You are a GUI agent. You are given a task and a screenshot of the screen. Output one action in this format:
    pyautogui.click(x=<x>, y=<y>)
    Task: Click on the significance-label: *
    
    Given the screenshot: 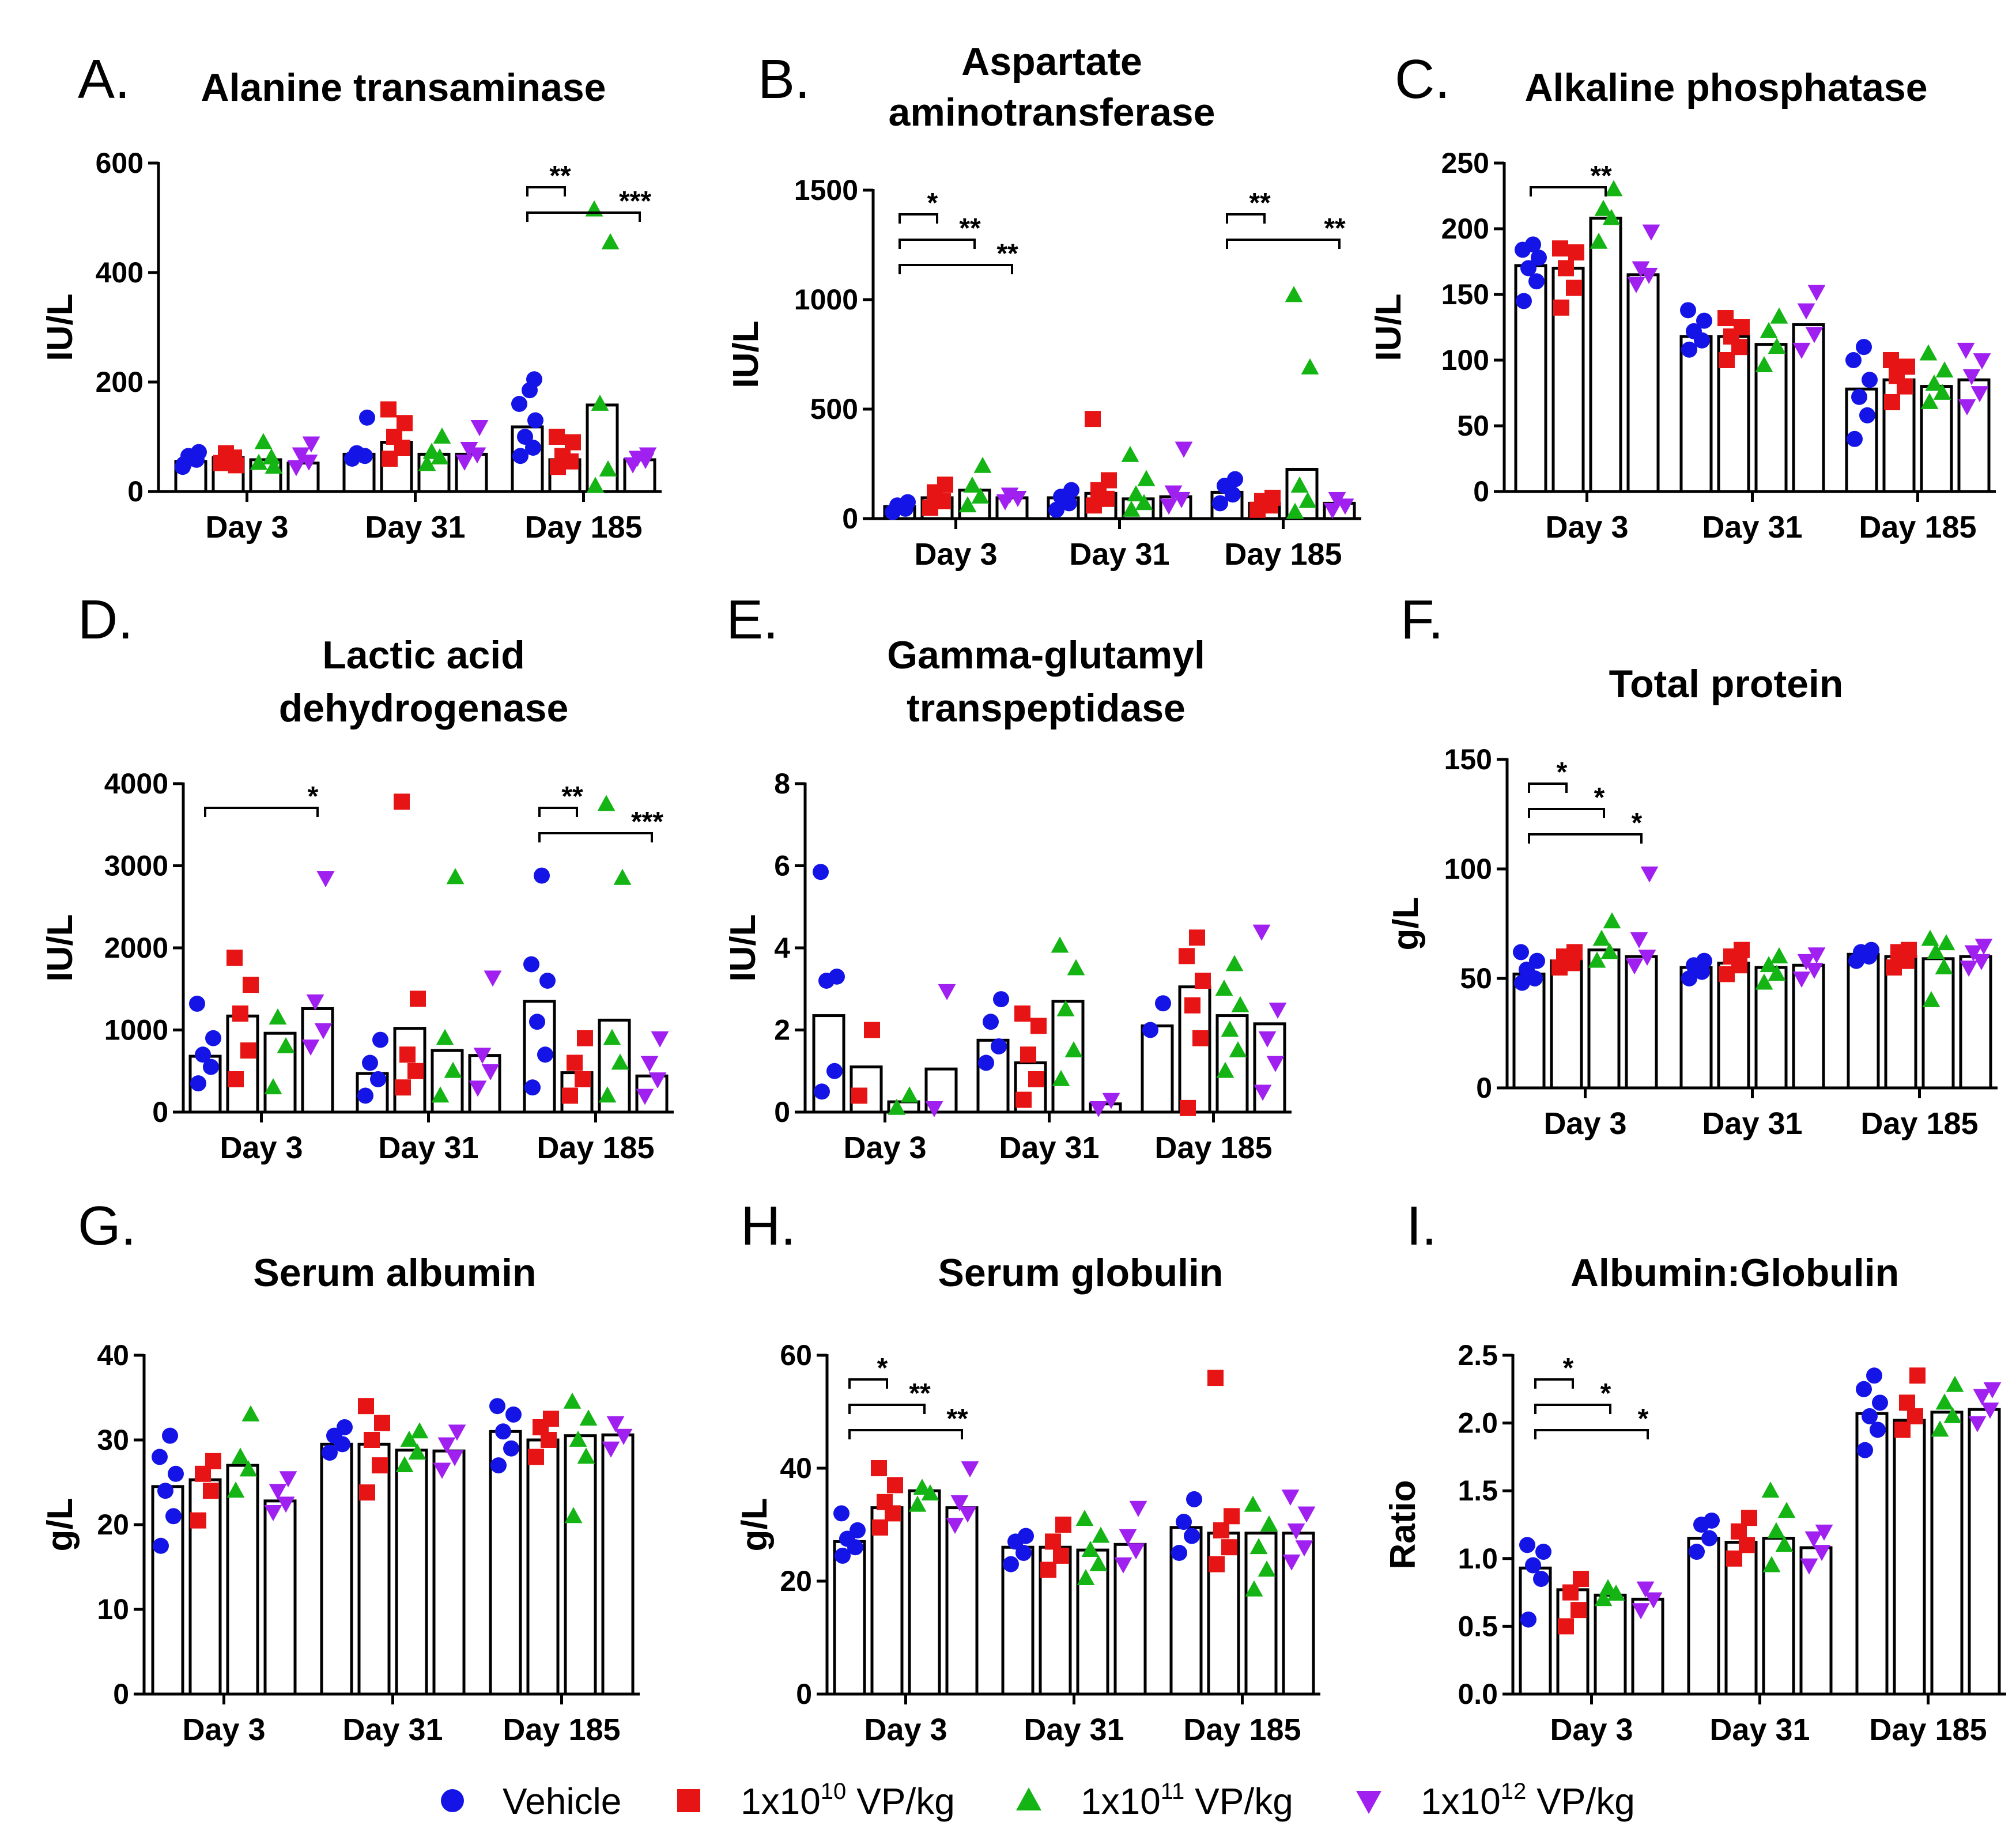 What is the action you would take?
    pyautogui.click(x=1606, y=1393)
    